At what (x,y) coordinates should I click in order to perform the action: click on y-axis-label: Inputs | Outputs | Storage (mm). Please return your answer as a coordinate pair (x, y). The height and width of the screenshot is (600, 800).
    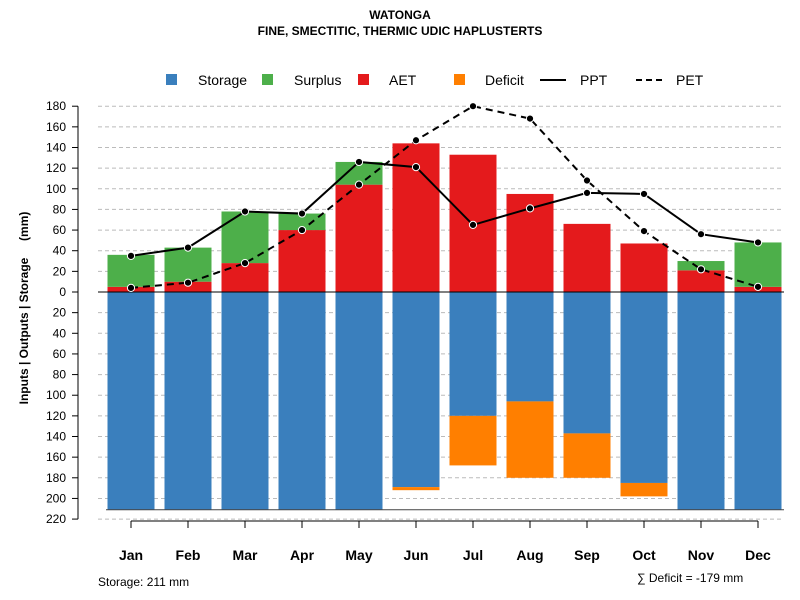
    Looking at the image, I should click on (24, 308).